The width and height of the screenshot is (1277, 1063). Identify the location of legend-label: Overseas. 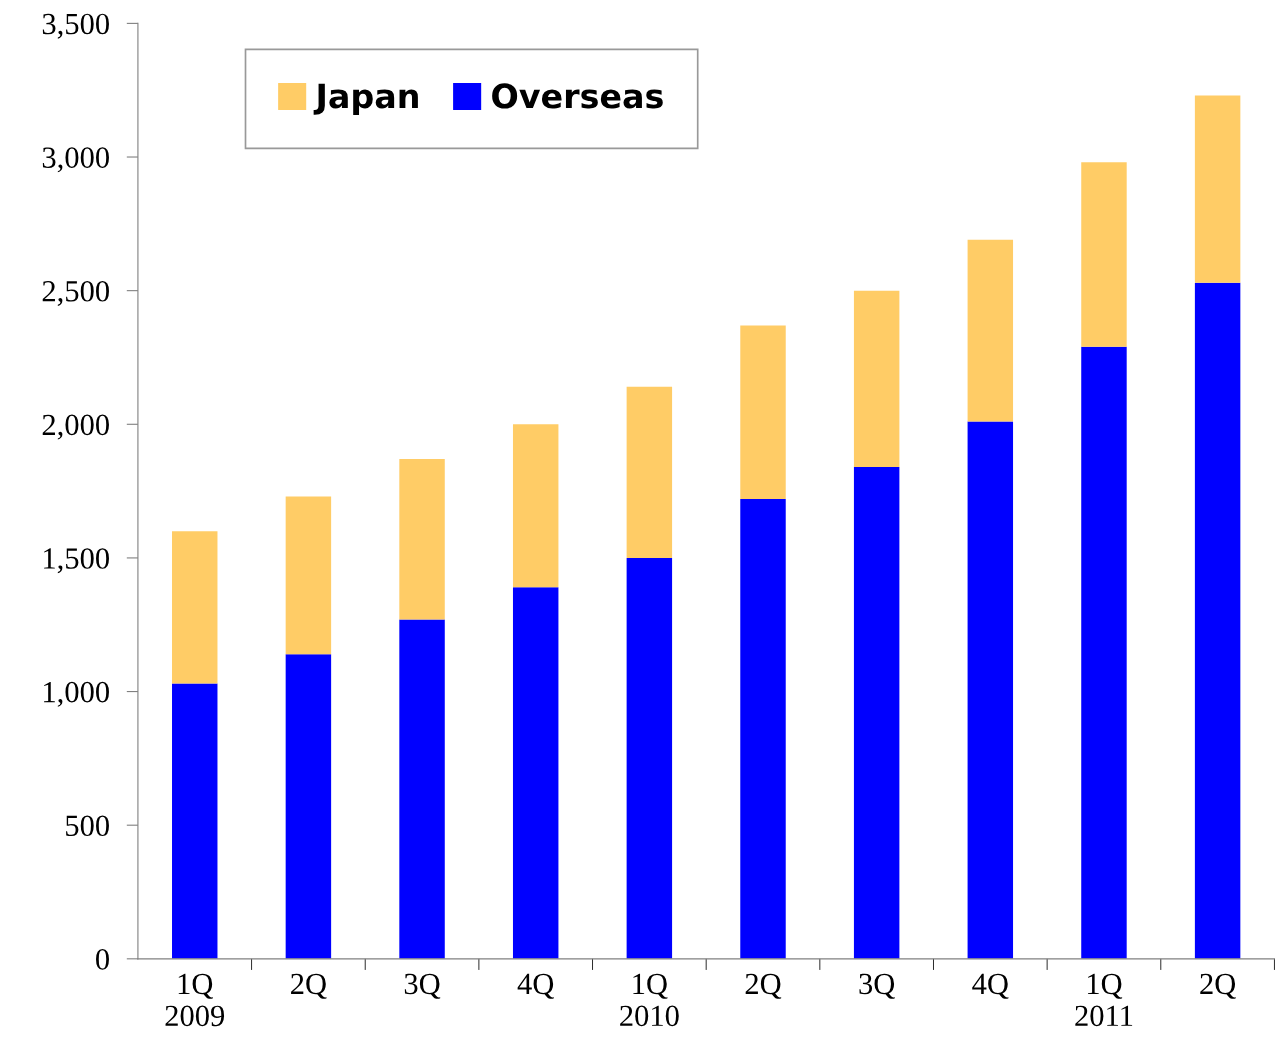
(577, 96).